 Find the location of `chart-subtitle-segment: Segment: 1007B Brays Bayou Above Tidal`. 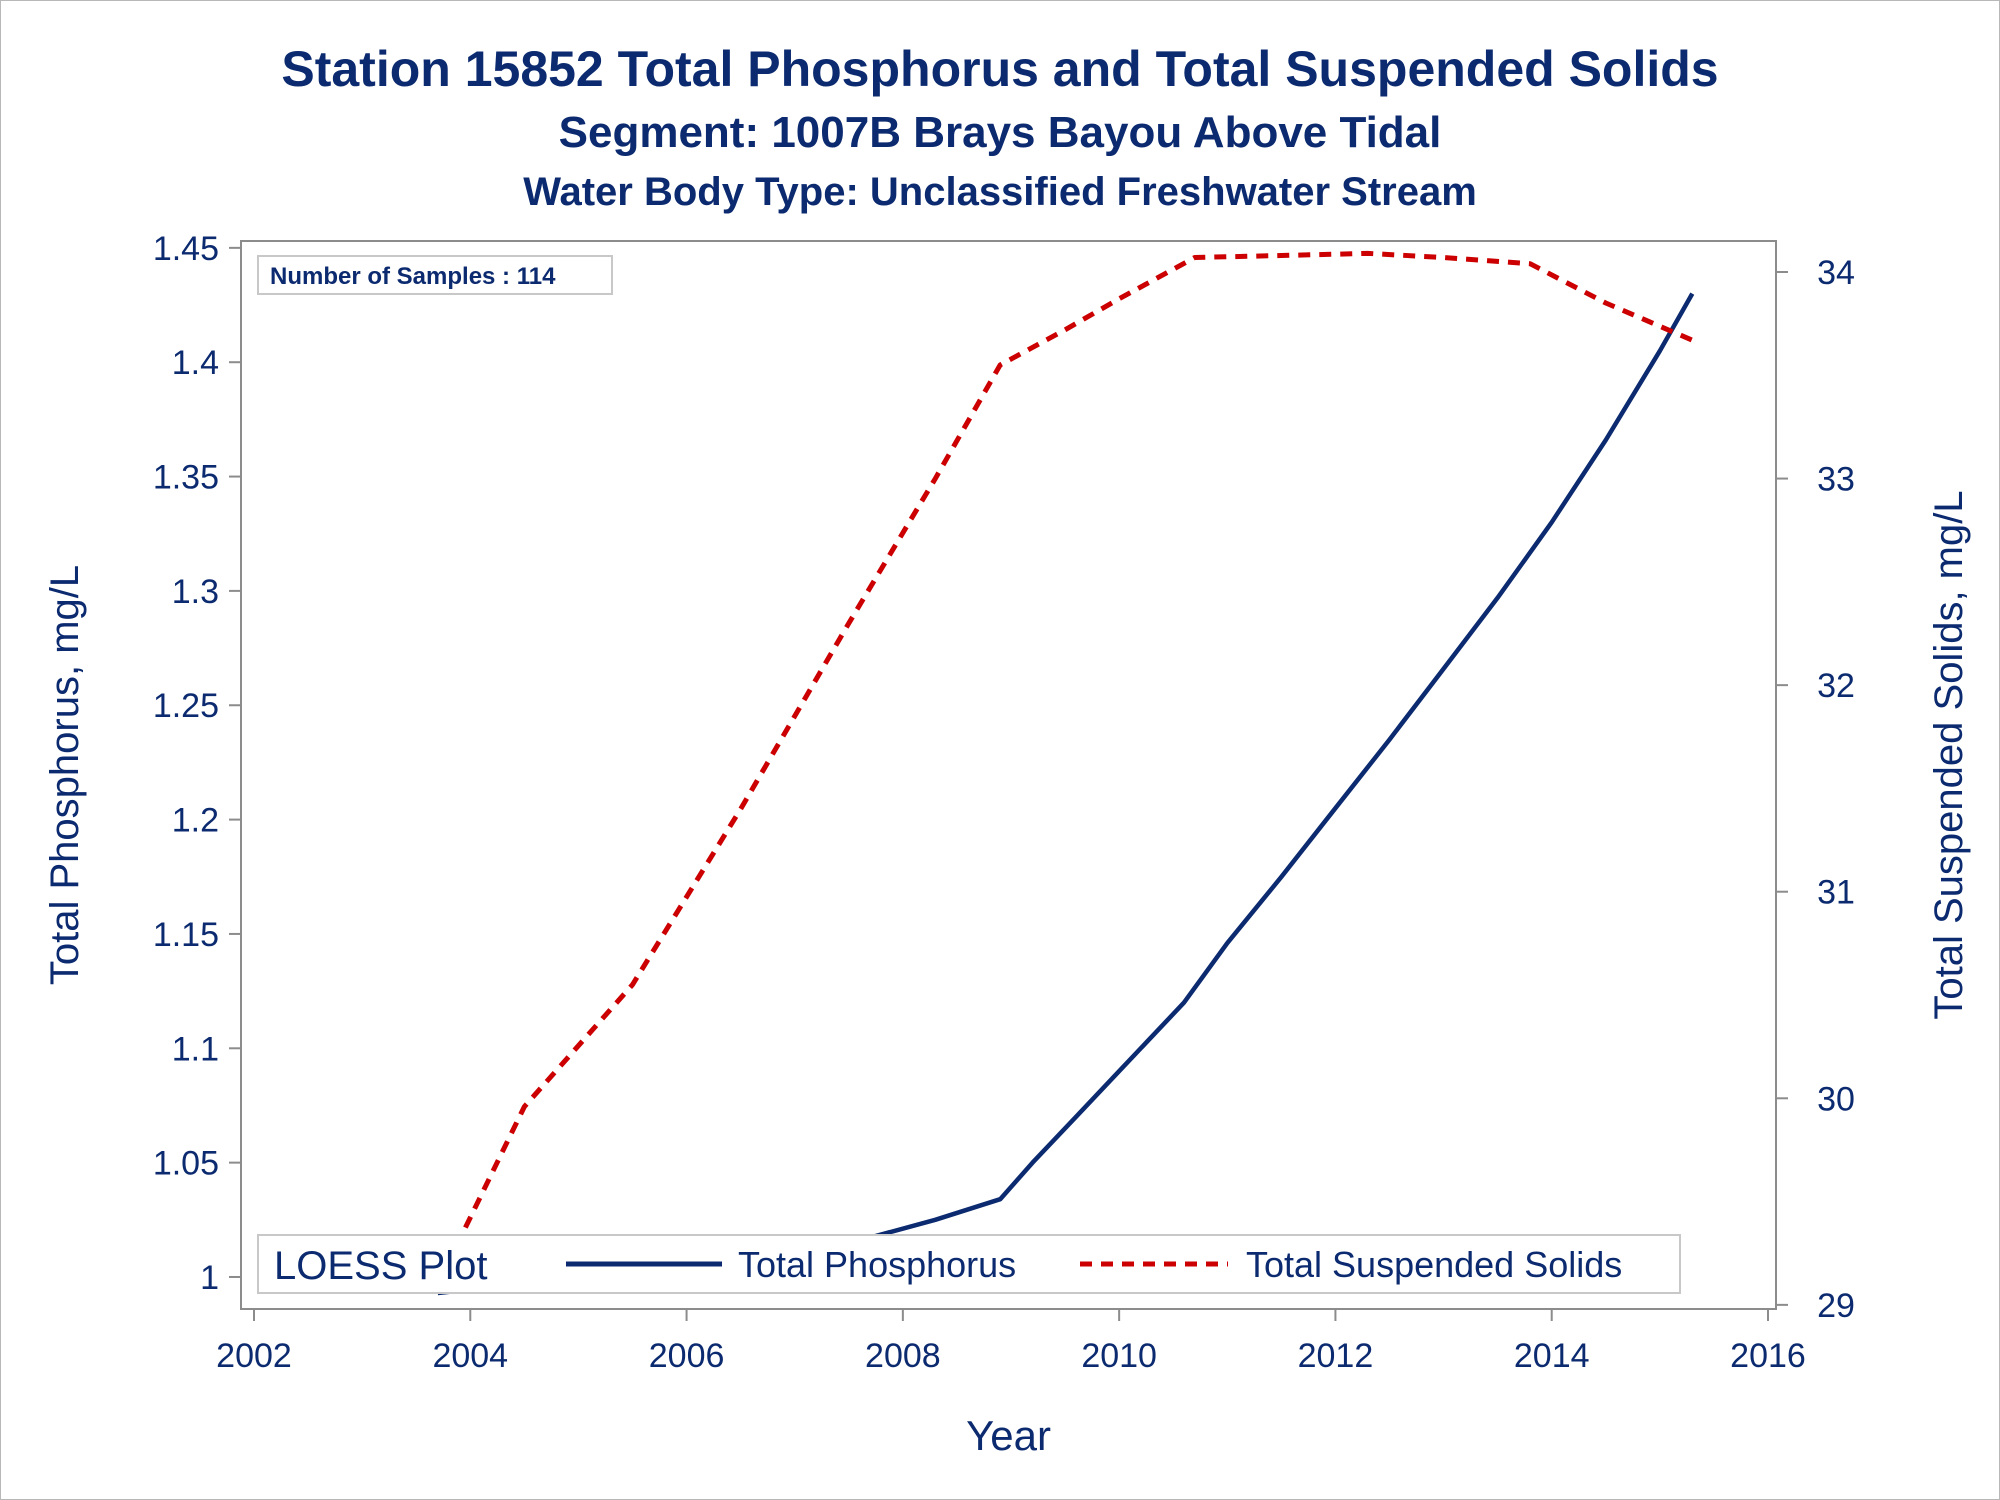

chart-subtitle-segment: Segment: 1007B Brays Bayou Above Tidal is located at coordinates (1000, 132).